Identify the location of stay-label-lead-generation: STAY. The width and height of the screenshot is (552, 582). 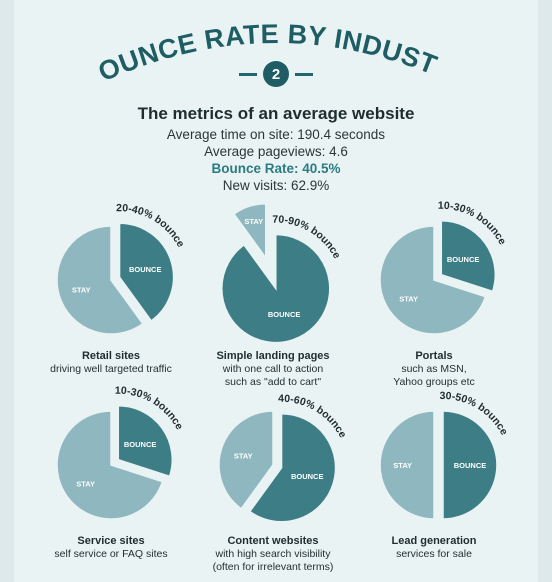
(402, 465).